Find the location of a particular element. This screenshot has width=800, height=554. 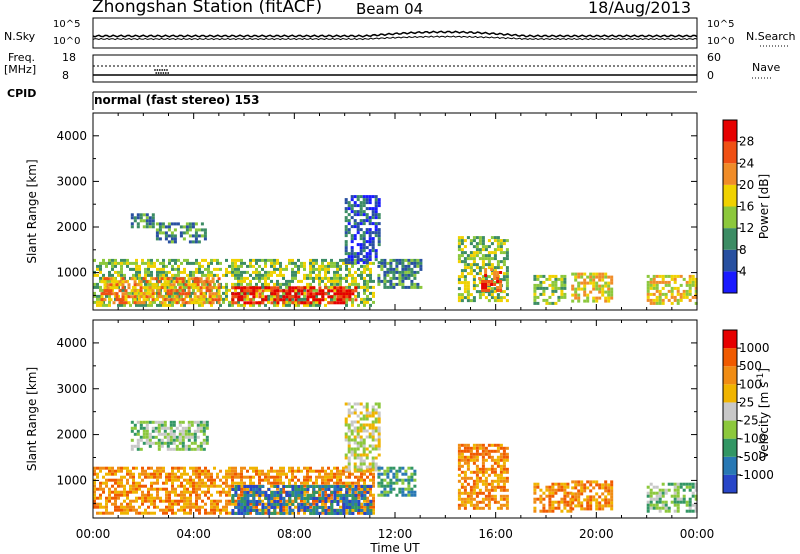

freq-tick-top: 18 is located at coordinates (69, 57).